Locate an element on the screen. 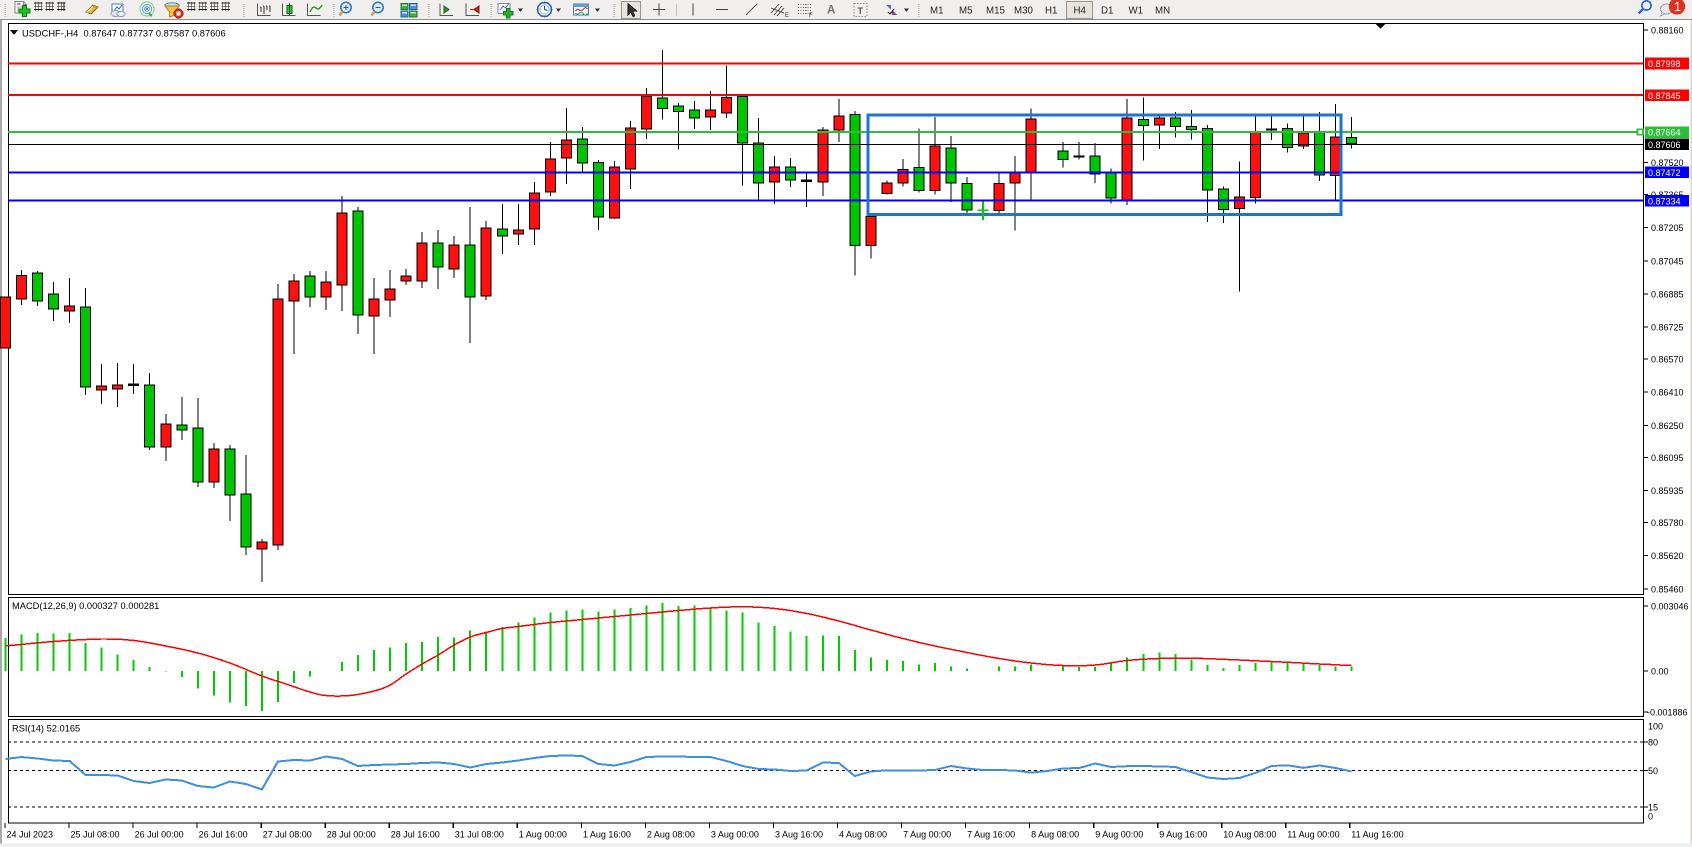 The height and width of the screenshot is (847, 1692). svg-text: 24 Jul 2023 is located at coordinates (30, 835).